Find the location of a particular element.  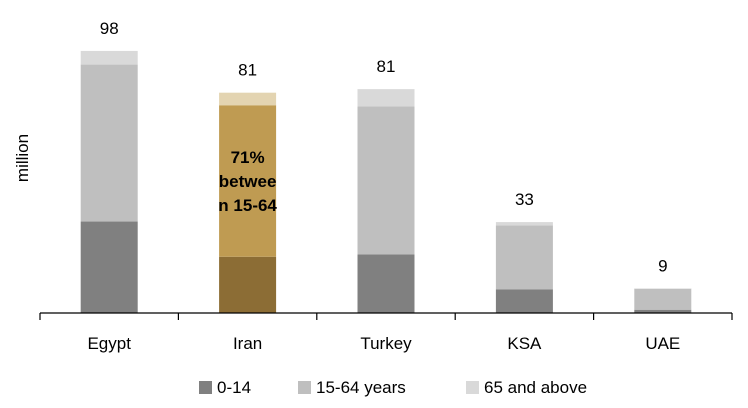

bar-segment-iran-15-64-years is located at coordinates (248, 181).